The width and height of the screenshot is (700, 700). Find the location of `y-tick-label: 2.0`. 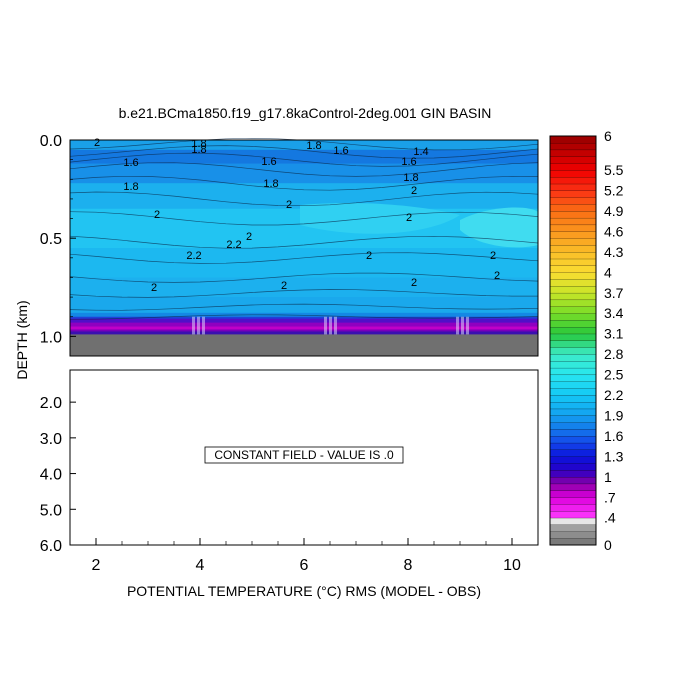

y-tick-label: 2.0 is located at coordinates (51, 403).